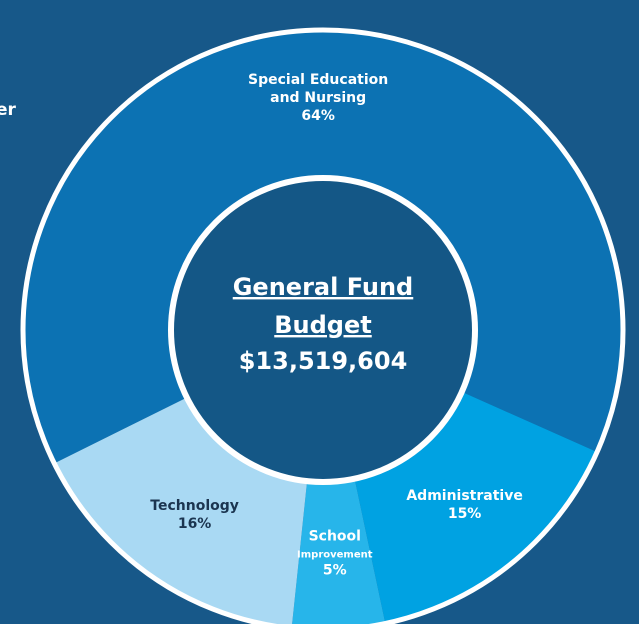 This screenshot has width=639, height=624. What do you see at coordinates (464, 496) in the screenshot?
I see `slice-label: Administrative` at bounding box center [464, 496].